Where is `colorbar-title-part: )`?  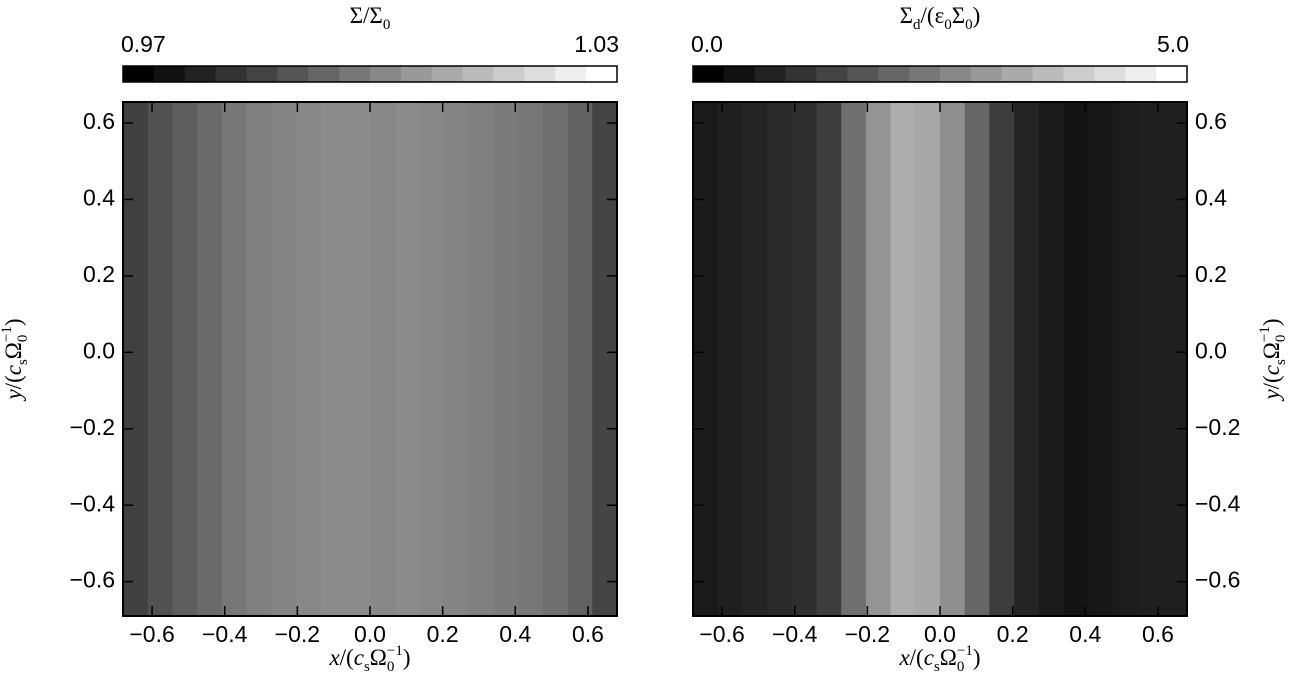 colorbar-title-part: ) is located at coordinates (977, 15).